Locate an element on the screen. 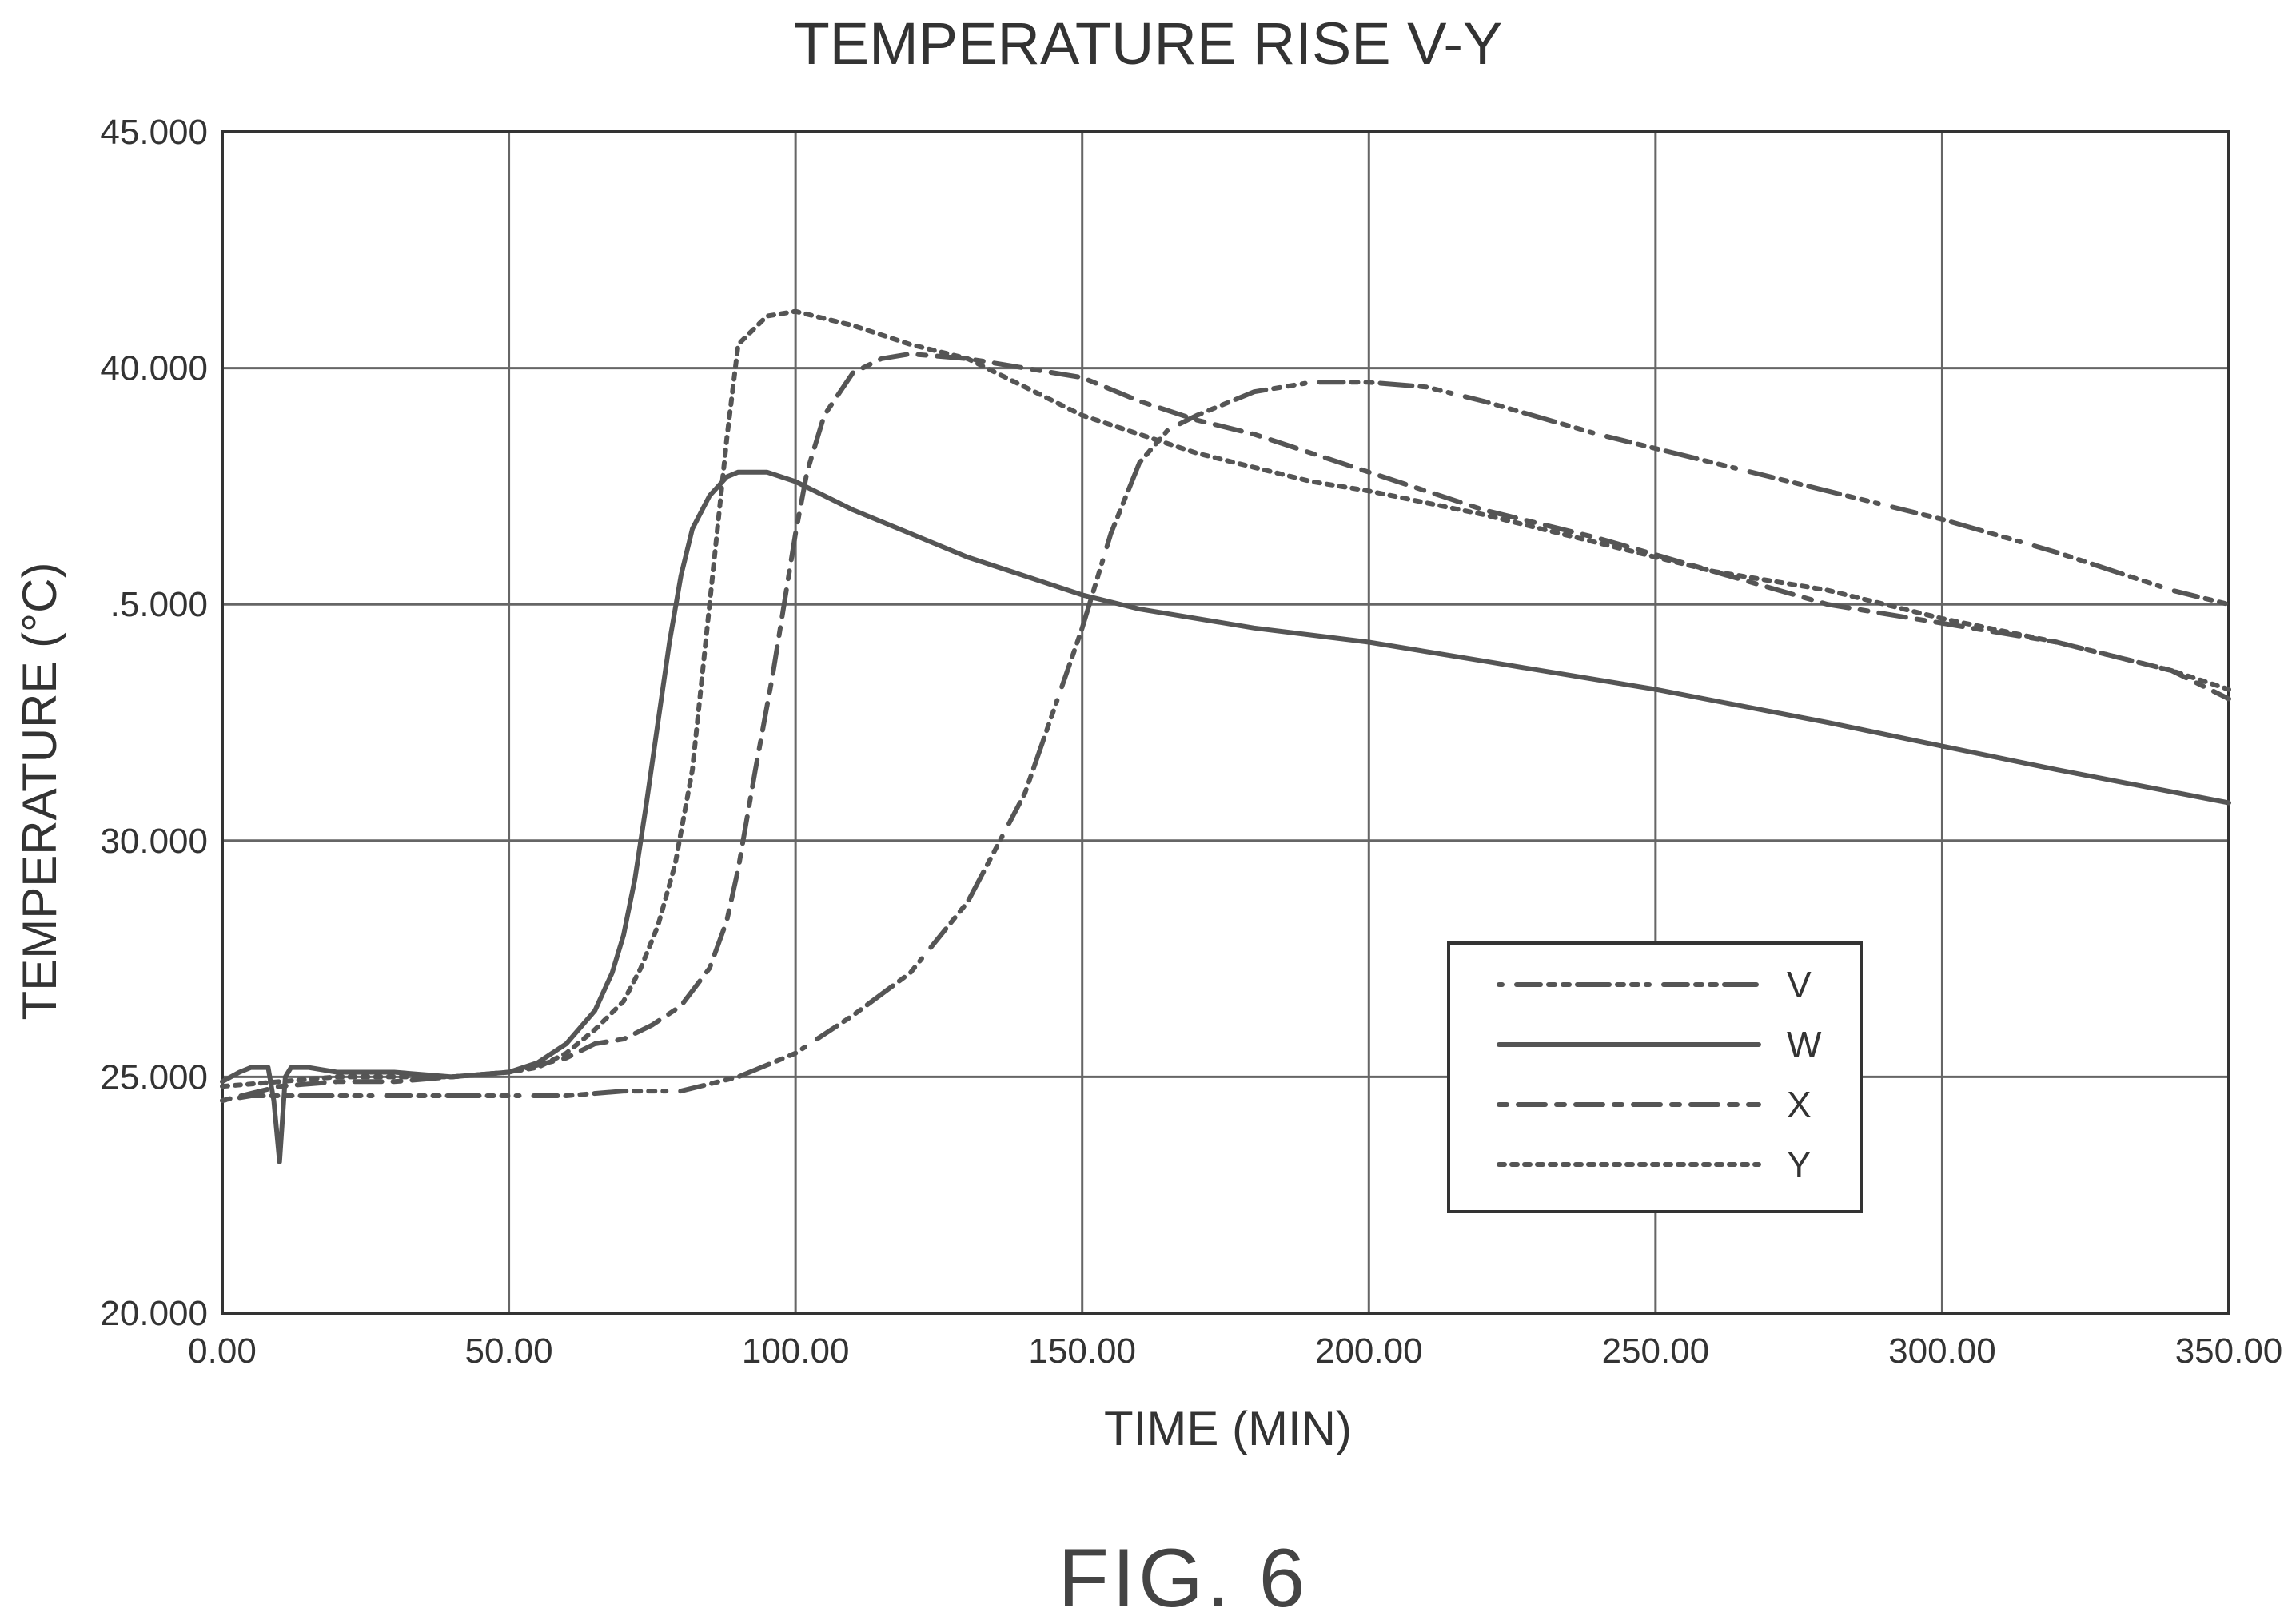 This screenshot has width=2296, height=1620. y-tick-label: 40.000 is located at coordinates (154, 368).